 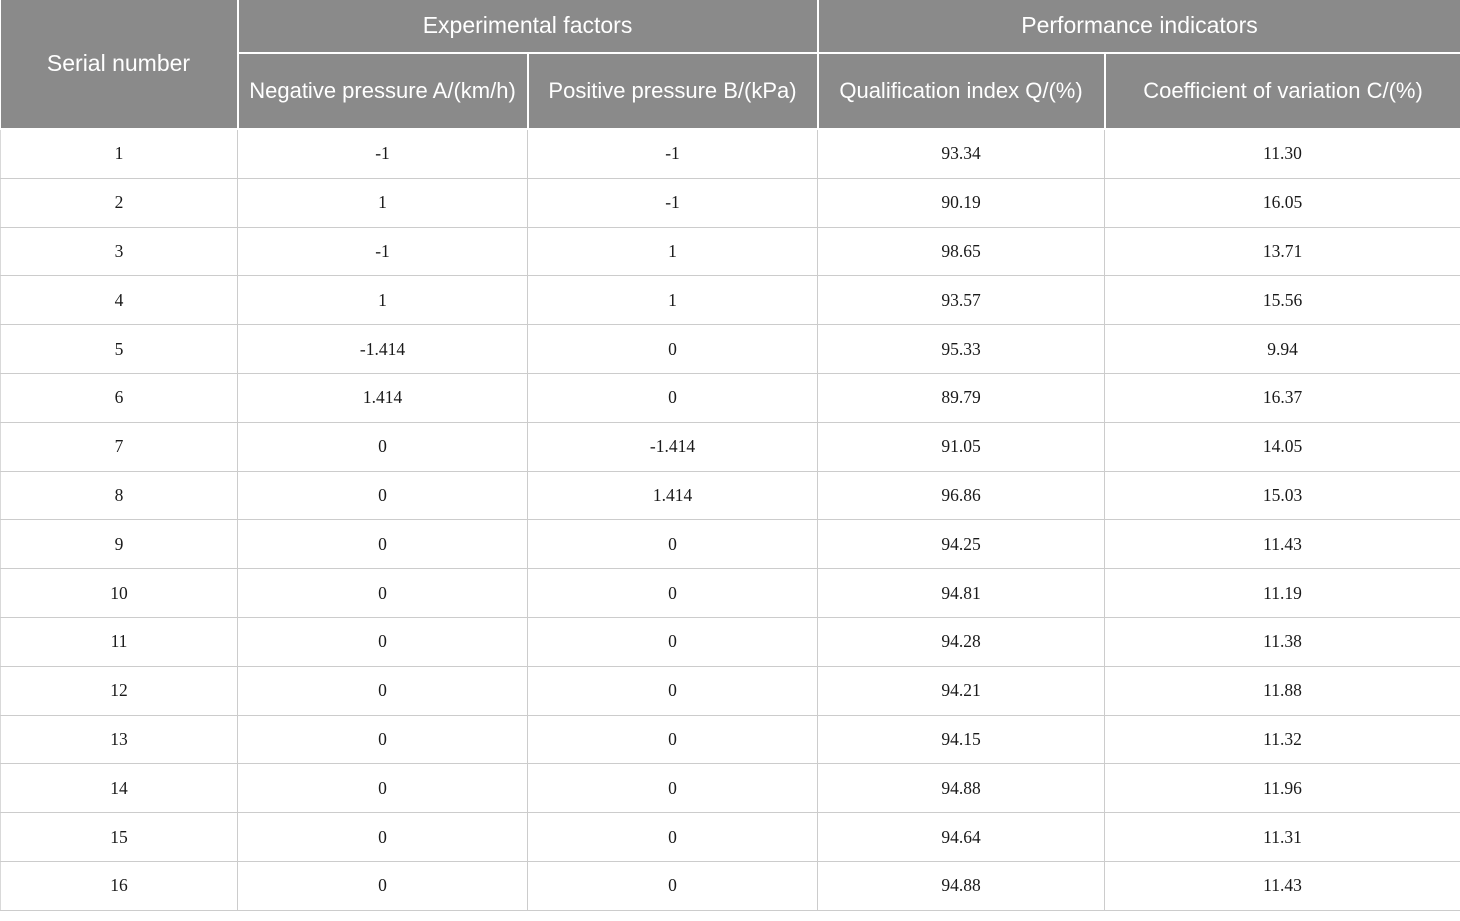 What do you see at coordinates (1138, 27) in the screenshot?
I see `header-group-performance-indicators: Performance indicators` at bounding box center [1138, 27].